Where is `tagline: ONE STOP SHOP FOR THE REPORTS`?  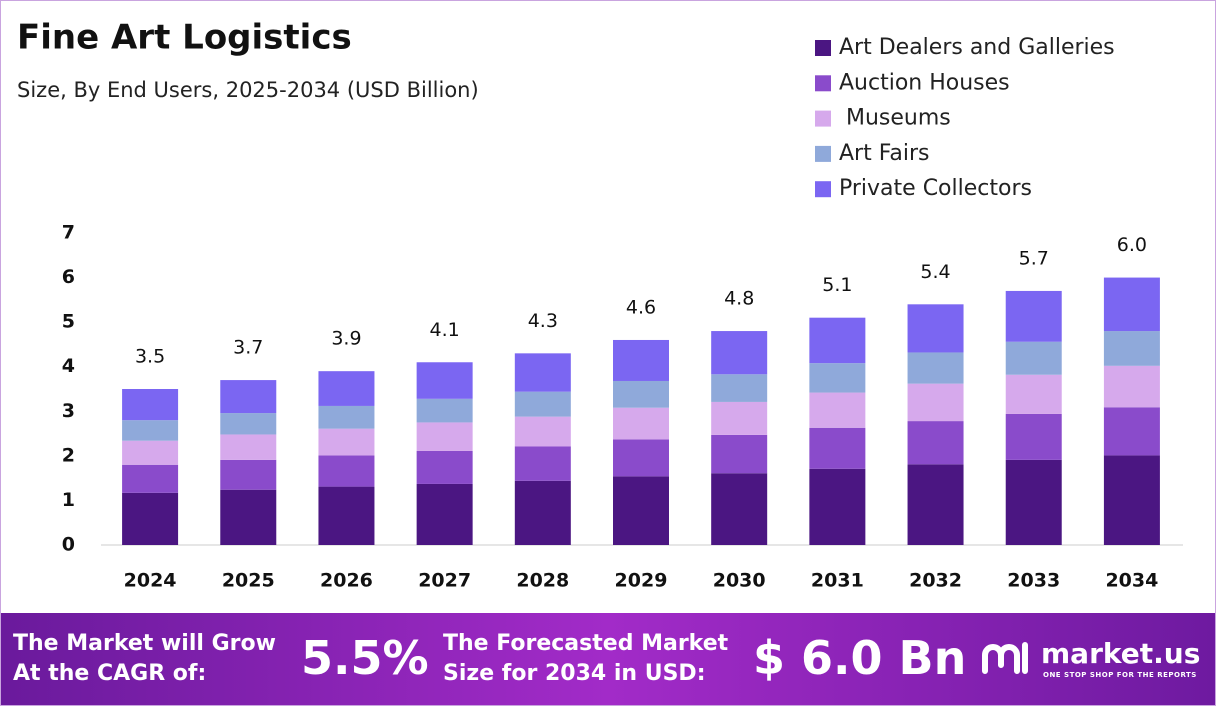 tagline: ONE STOP SHOP FOR THE REPORTS is located at coordinates (1120, 675).